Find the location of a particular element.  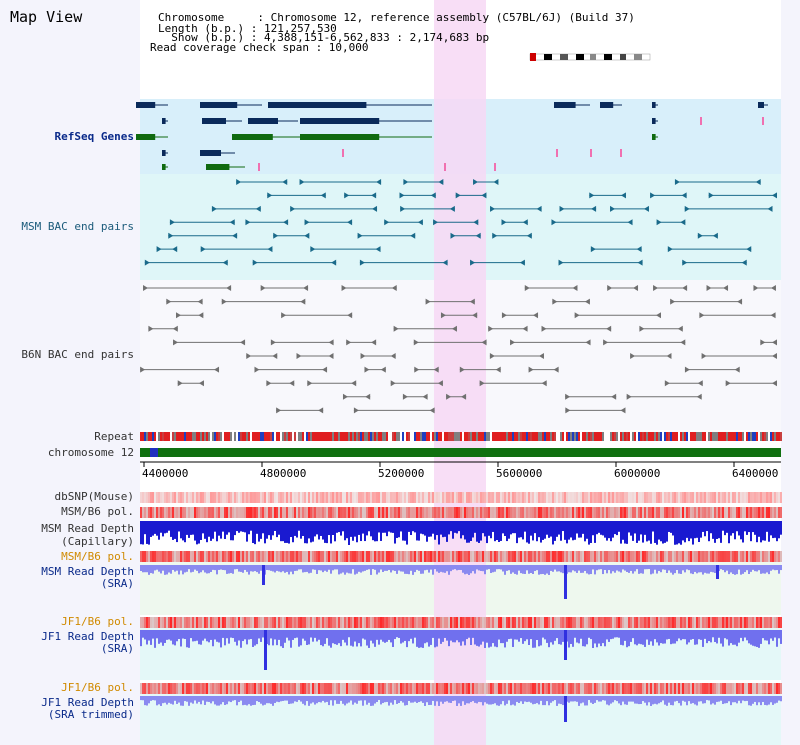

b6n-bac-label: B6N BAC end pairs is located at coordinates (77, 354).